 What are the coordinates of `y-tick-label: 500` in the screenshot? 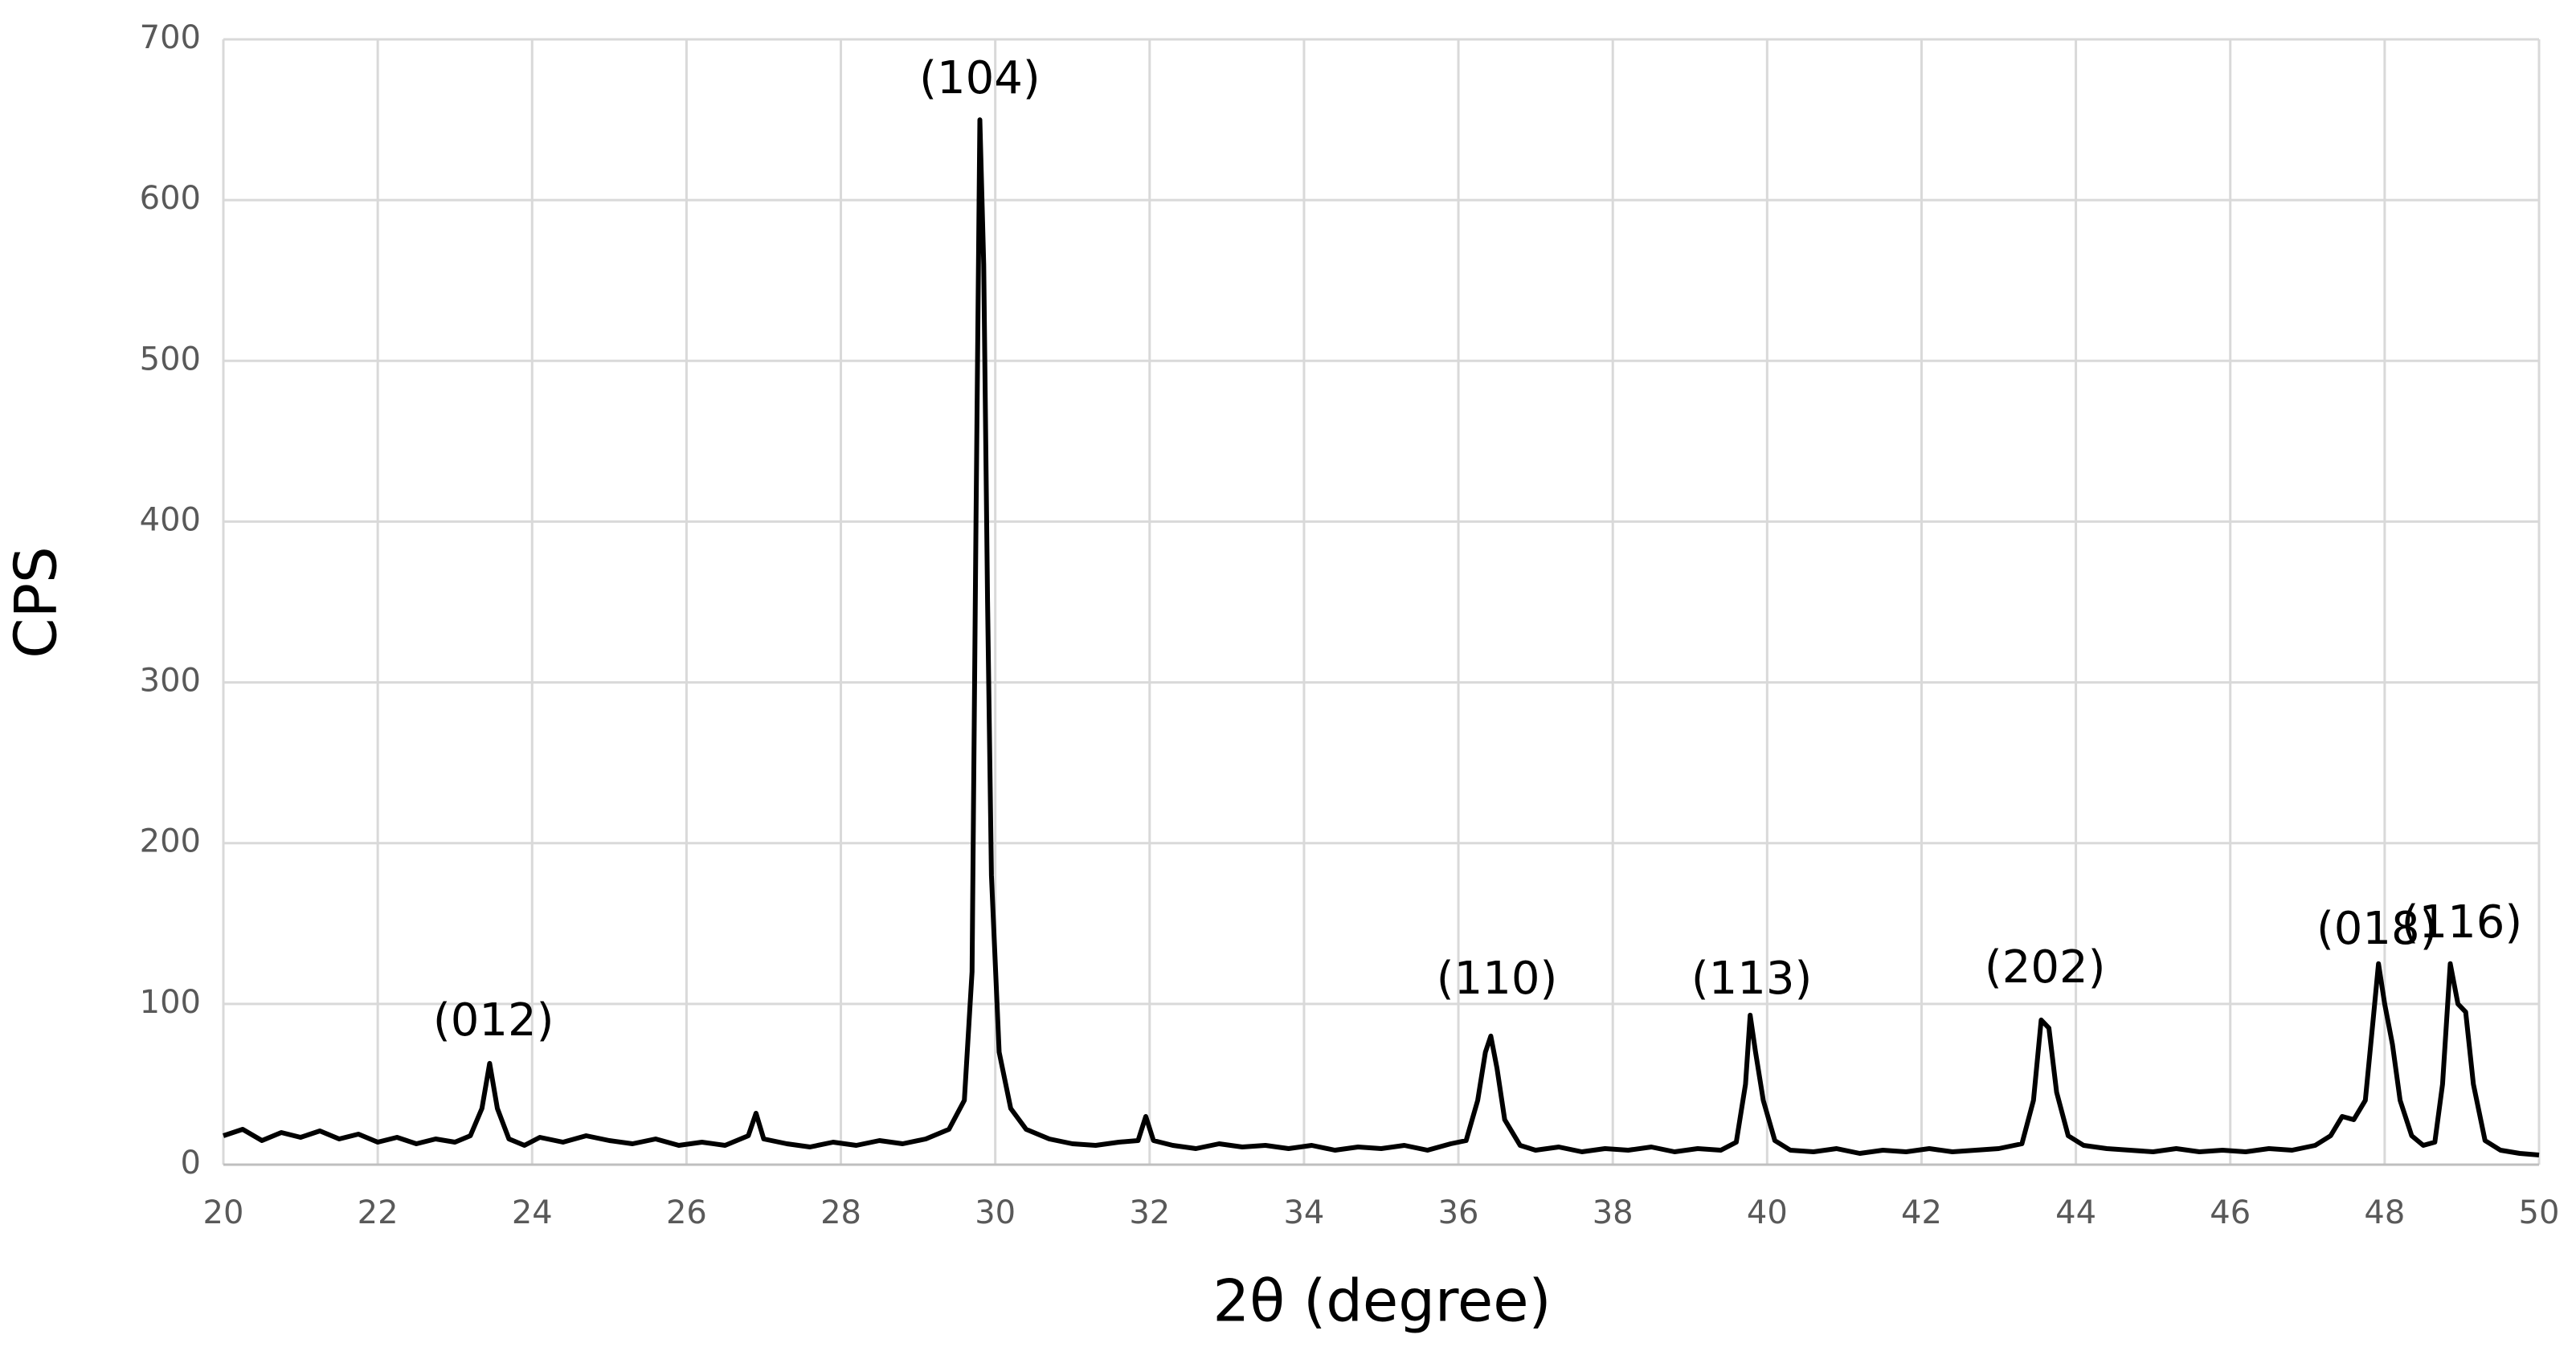 It's located at (170, 359).